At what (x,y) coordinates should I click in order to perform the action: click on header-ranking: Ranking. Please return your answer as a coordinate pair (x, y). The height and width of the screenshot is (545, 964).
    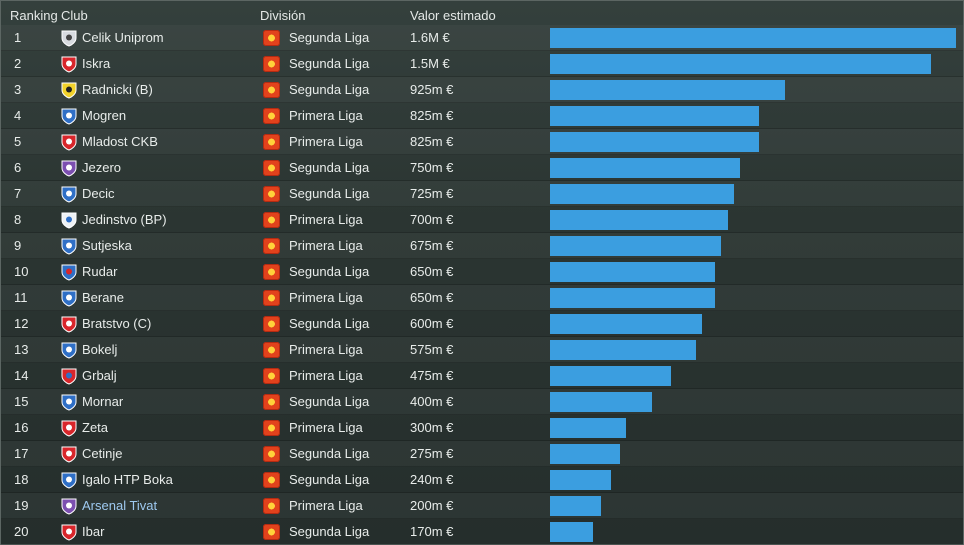
    Looking at the image, I should click on (34, 15).